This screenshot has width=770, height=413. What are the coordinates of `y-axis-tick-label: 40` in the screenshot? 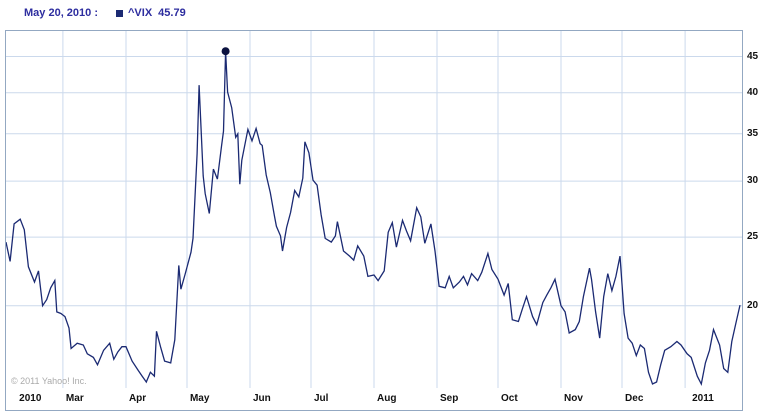 It's located at (753, 92).